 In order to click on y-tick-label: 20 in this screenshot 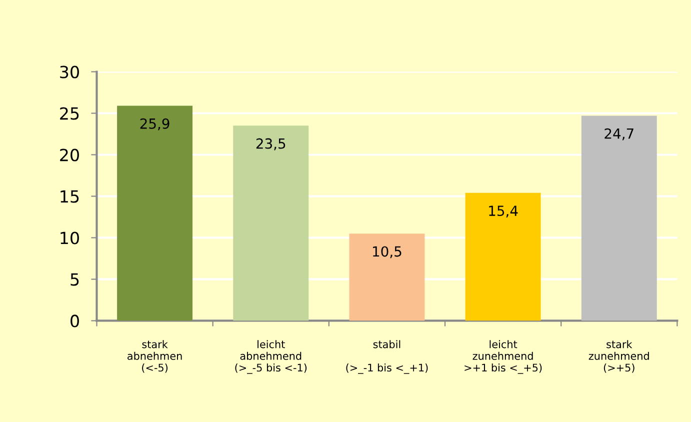, I will do `click(69, 155)`.